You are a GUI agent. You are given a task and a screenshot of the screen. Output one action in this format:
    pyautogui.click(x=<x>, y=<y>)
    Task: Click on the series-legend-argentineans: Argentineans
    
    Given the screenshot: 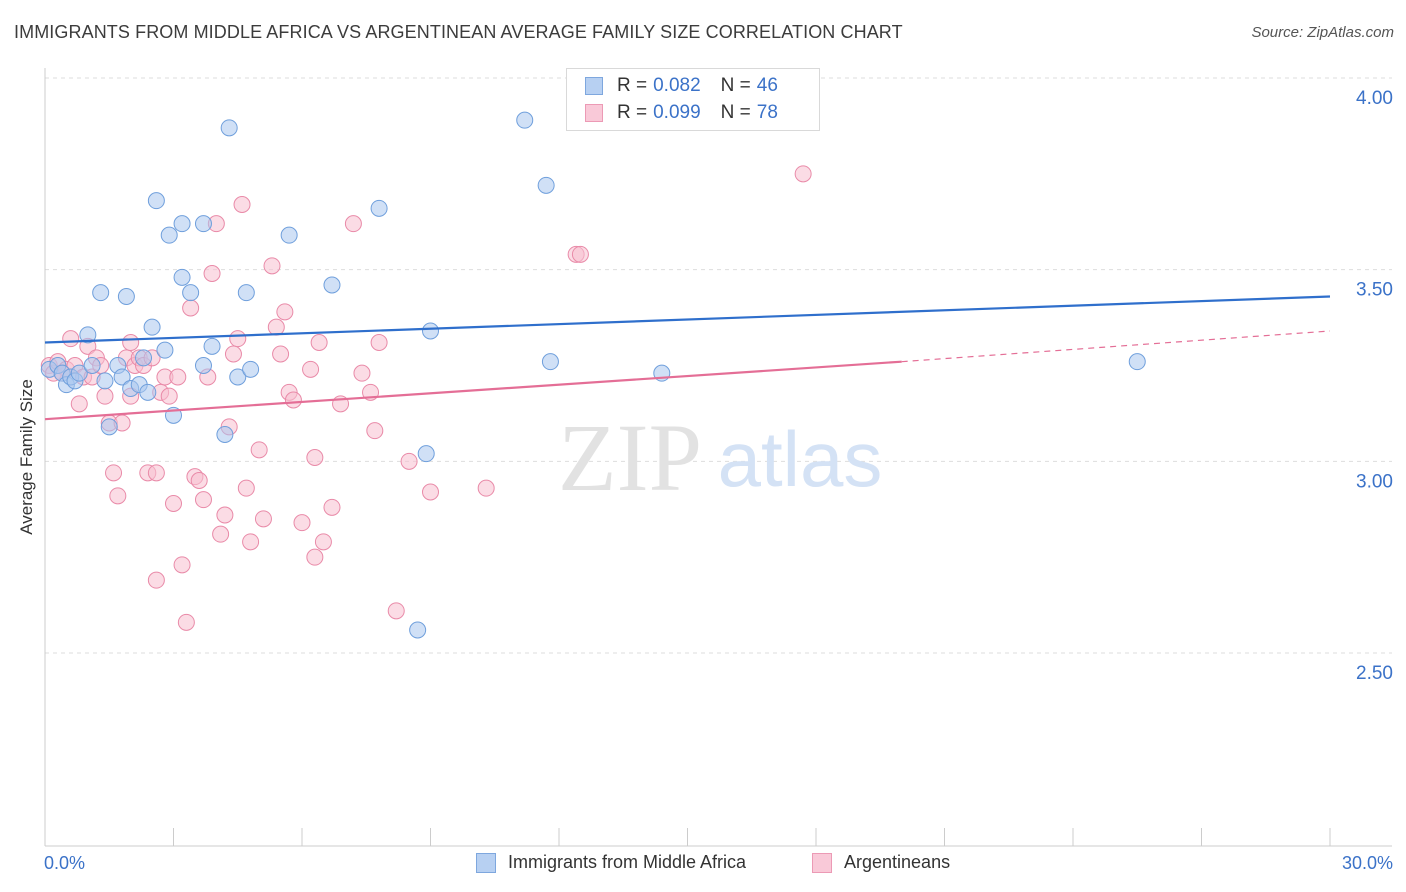 What is the action you would take?
    pyautogui.click(x=881, y=862)
    